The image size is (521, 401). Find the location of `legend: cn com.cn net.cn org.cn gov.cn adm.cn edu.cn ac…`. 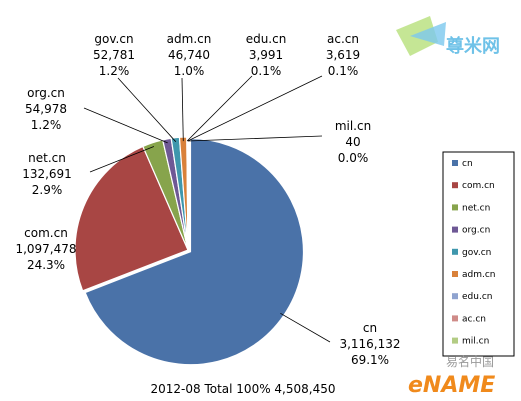

legend: cn com.cn net.cn org.cn gov.cn adm.cn edu.cn ac… is located at coordinates (478, 254).